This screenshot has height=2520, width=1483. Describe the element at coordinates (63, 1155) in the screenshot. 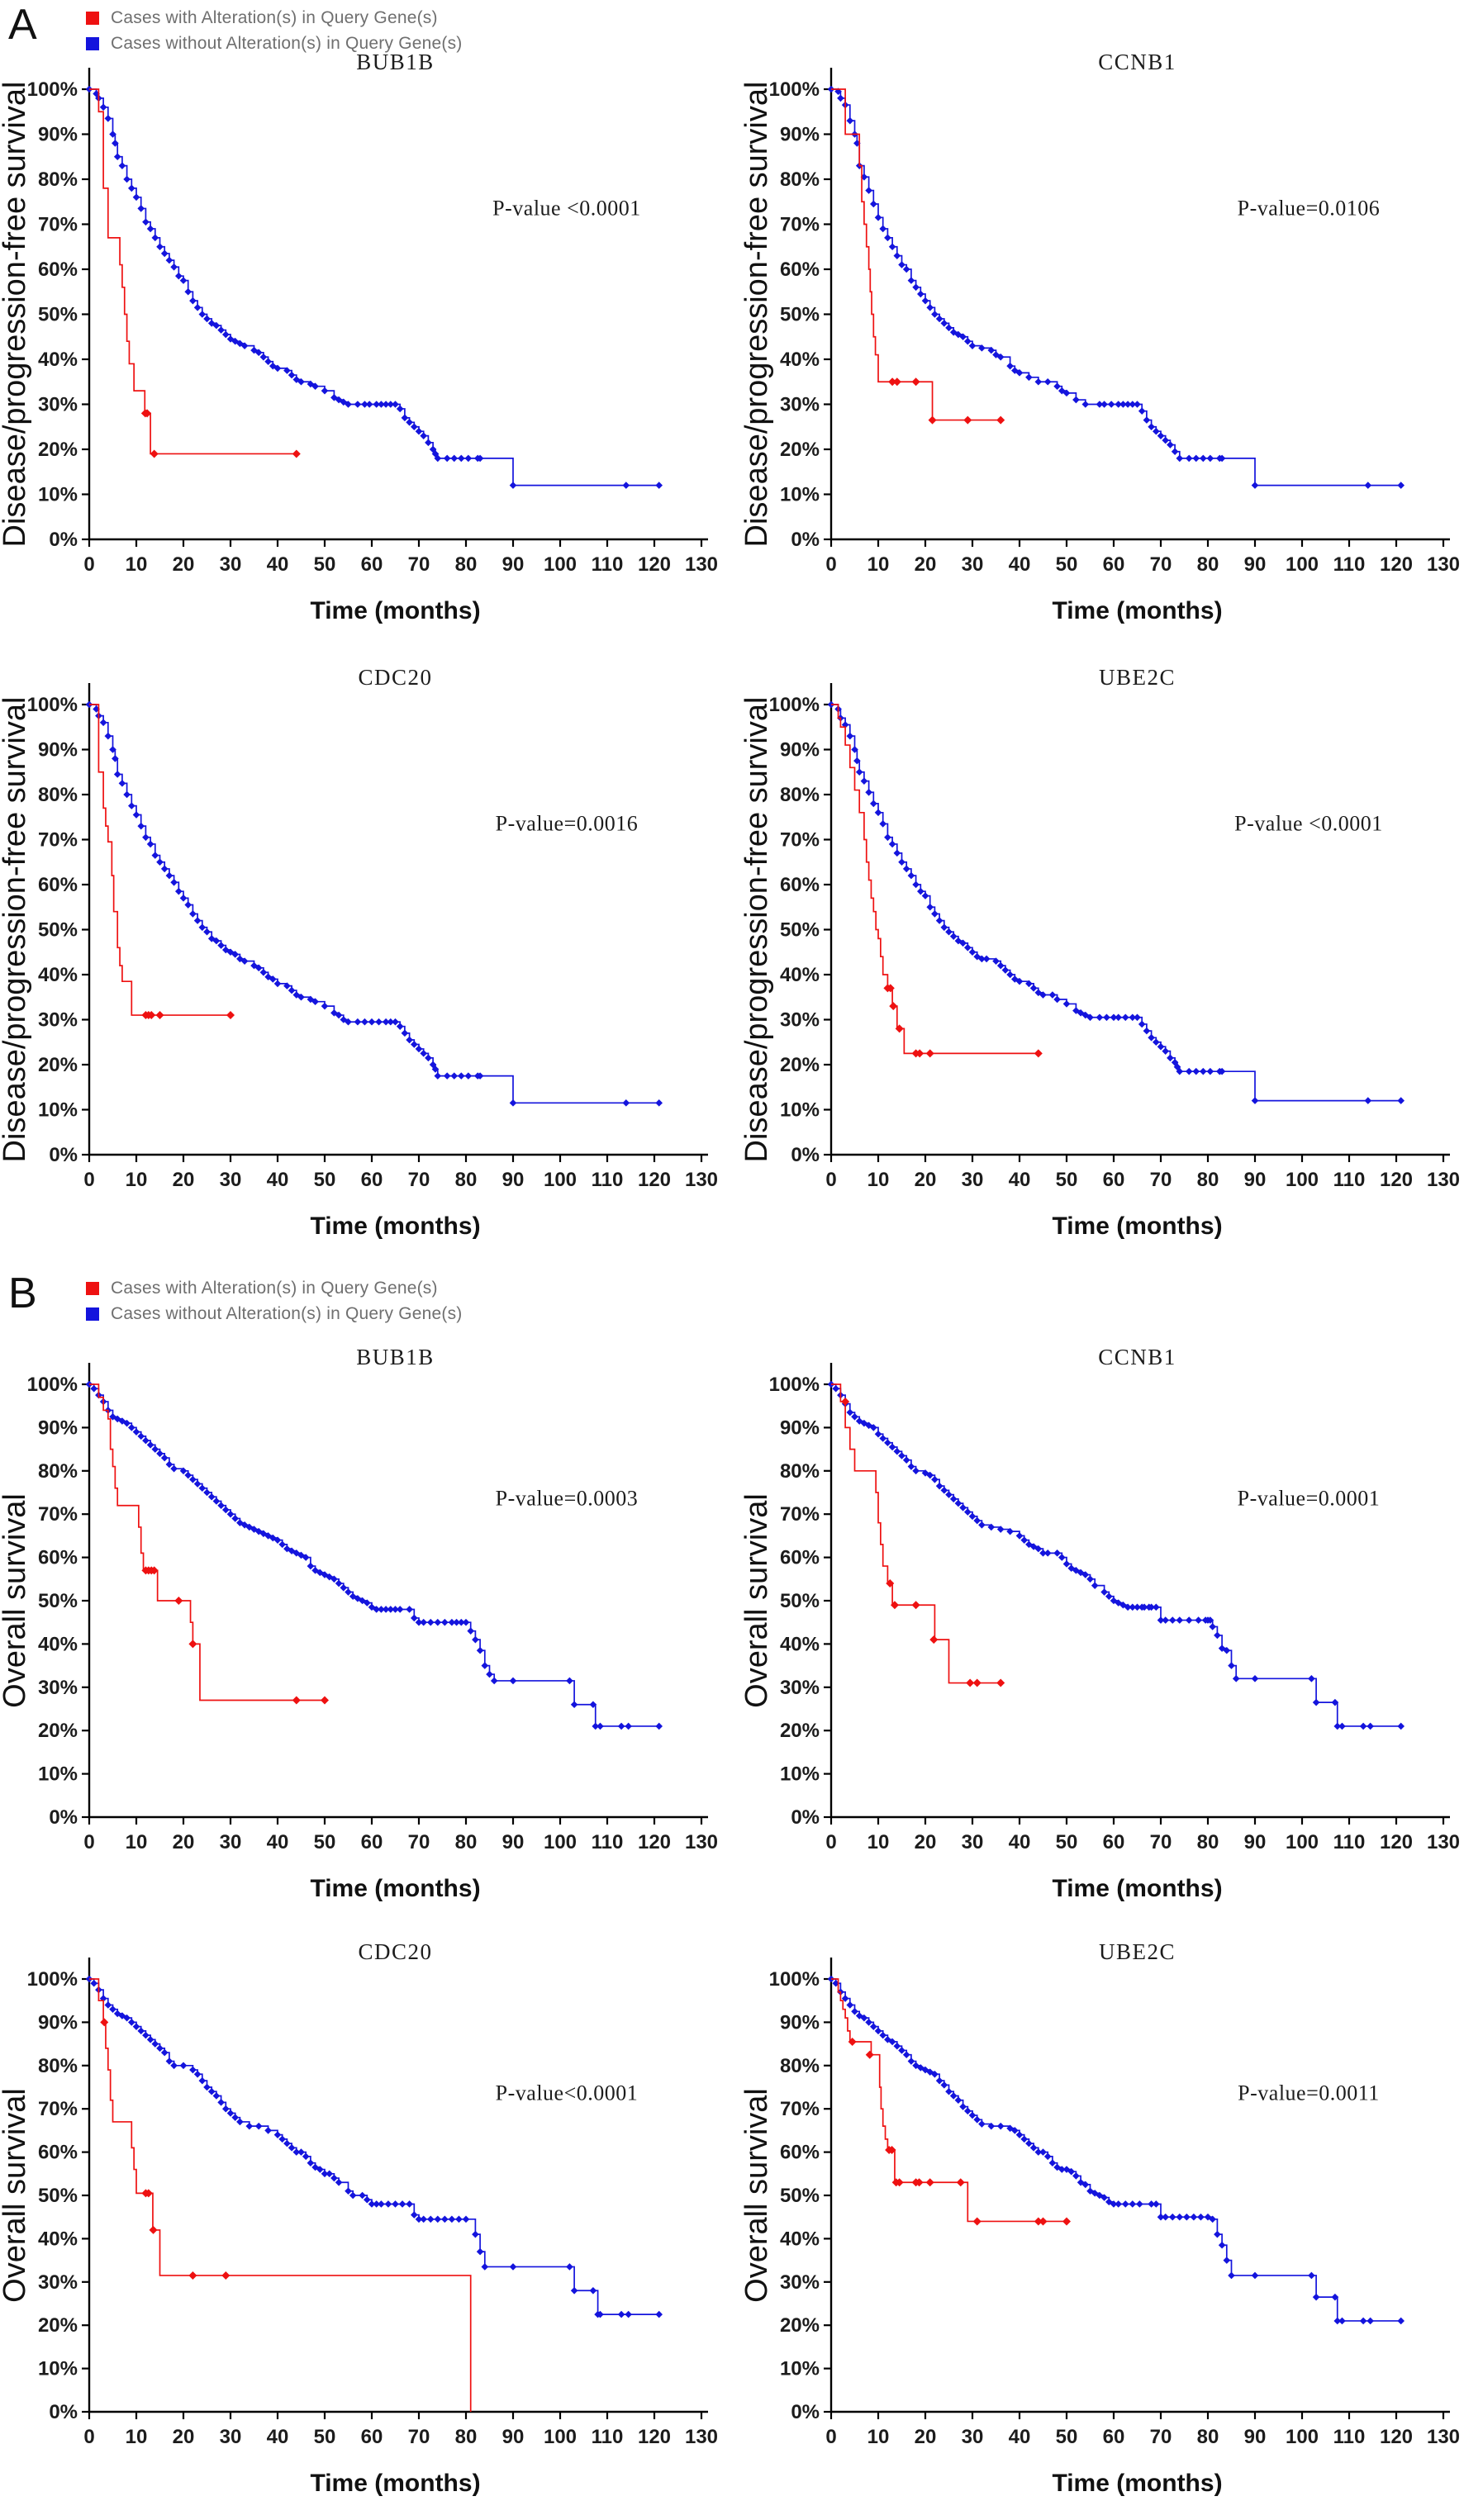

I see `y-tick-label: 0%` at that location.